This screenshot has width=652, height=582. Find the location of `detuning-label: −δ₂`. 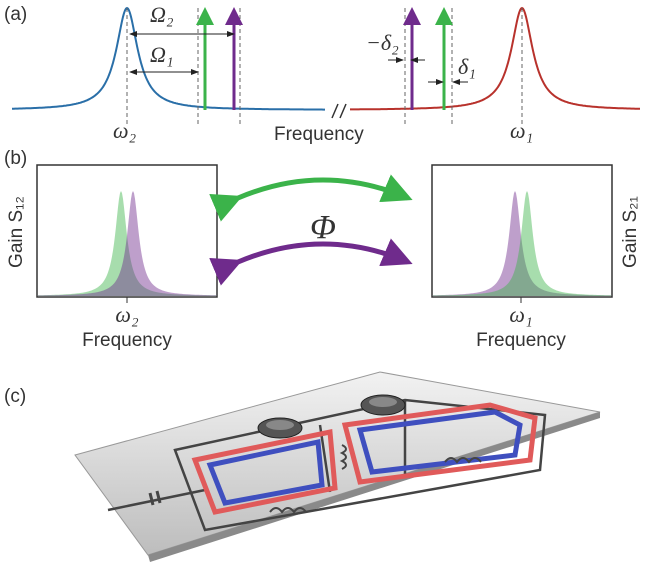

detuning-label: −δ₂ is located at coordinates (382, 42).